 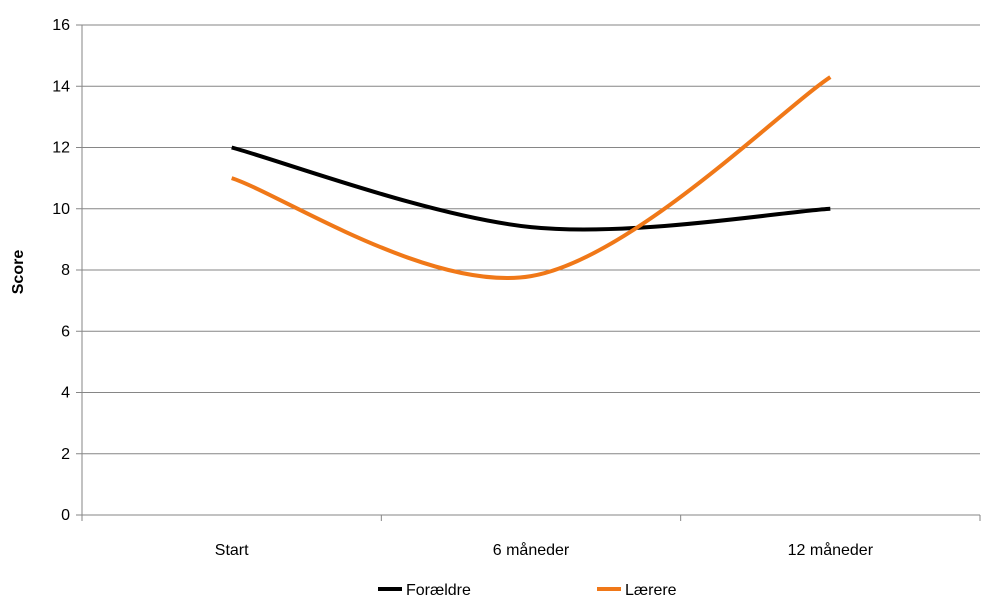 What do you see at coordinates (61, 209) in the screenshot?
I see `y-tick-label: 10` at bounding box center [61, 209].